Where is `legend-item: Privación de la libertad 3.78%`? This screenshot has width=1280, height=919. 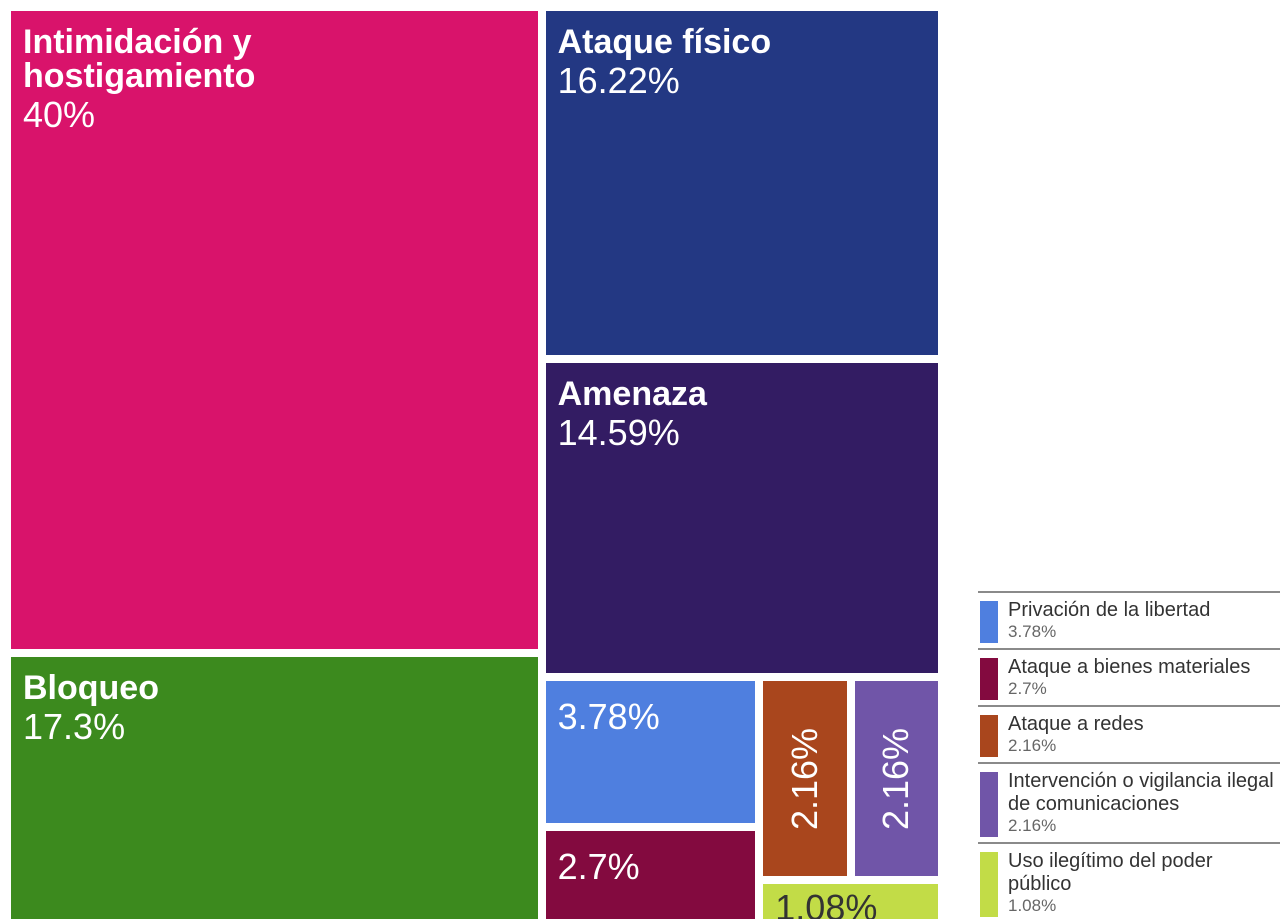 legend-item: Privación de la libertad 3.78% is located at coordinates (1129, 618).